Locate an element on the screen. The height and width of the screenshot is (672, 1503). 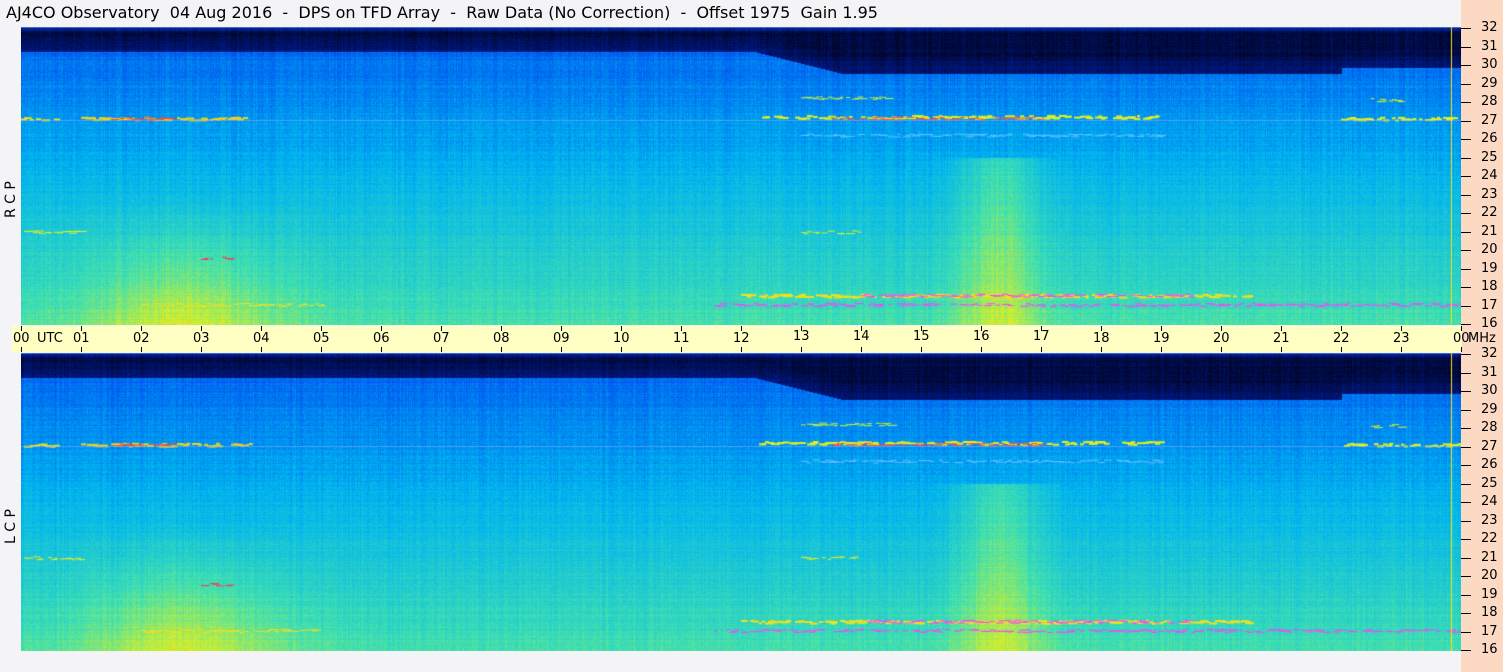
time-tick-label: 20 is located at coordinates (1221, 338).